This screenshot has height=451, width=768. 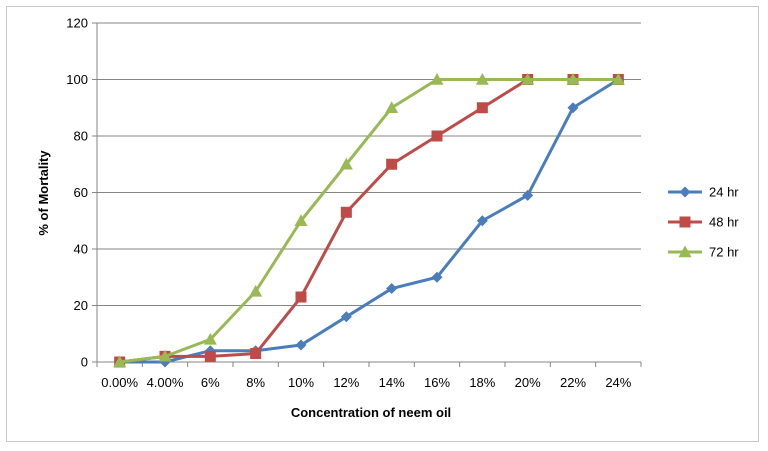 I want to click on y-axis-title: % of Mortality, so click(x=43, y=193).